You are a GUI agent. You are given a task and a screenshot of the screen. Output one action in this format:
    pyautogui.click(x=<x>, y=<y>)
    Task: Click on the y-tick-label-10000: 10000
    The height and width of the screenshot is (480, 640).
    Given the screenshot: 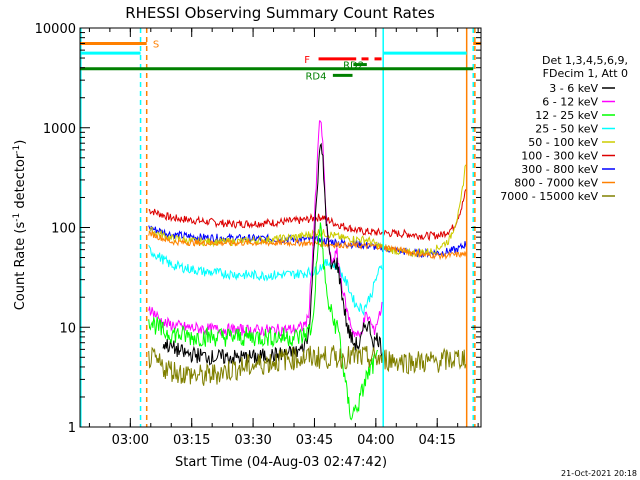 What is the action you would take?
    pyautogui.click(x=55, y=29)
    